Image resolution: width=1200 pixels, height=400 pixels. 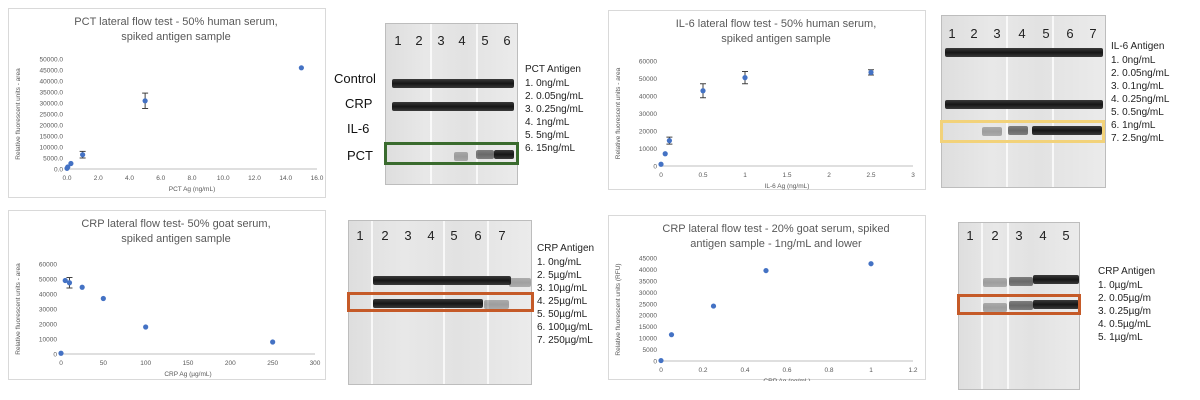 What do you see at coordinates (1120, 285) in the screenshot?
I see `blot-crp20-legend-item: 1. 0µg/mL` at bounding box center [1120, 285].